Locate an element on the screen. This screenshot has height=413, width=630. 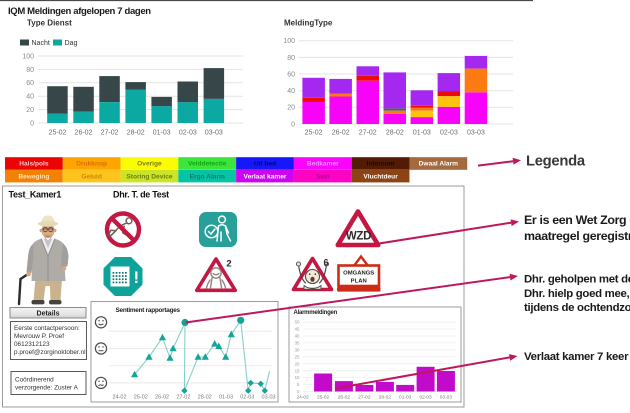
svg-text: Dwaal Alarm is located at coordinates (438, 164).